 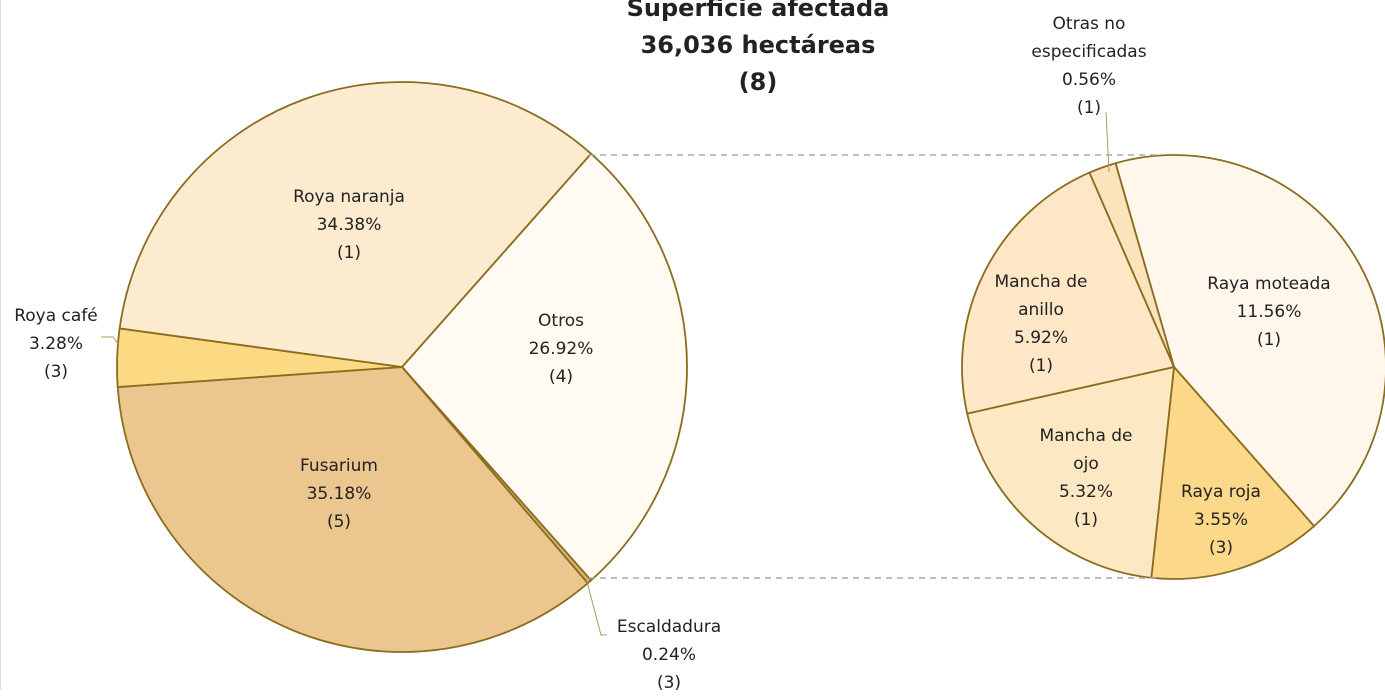 I want to click on slice-label: Mancha de ojo 5.32% (1), so click(x=1086, y=478).